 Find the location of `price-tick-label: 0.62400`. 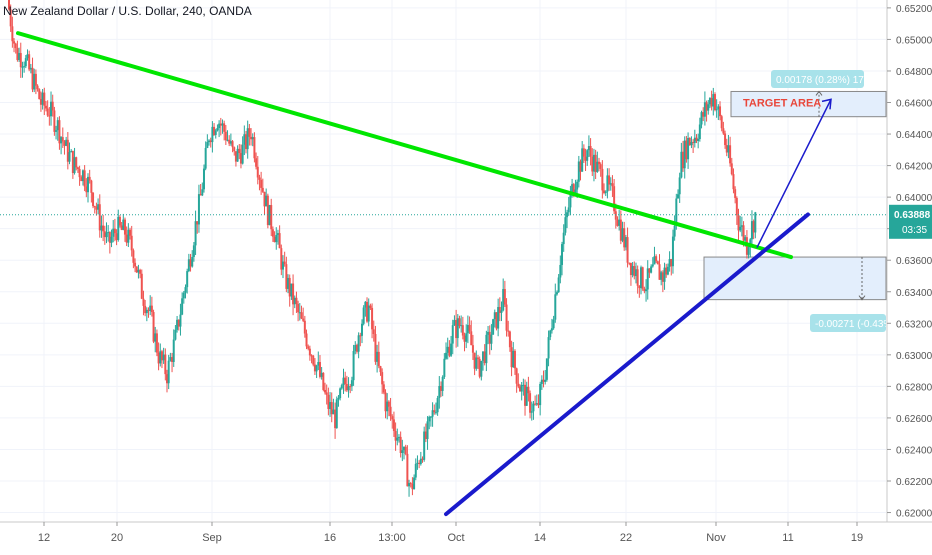

price-tick-label: 0.62400 is located at coordinates (914, 450).